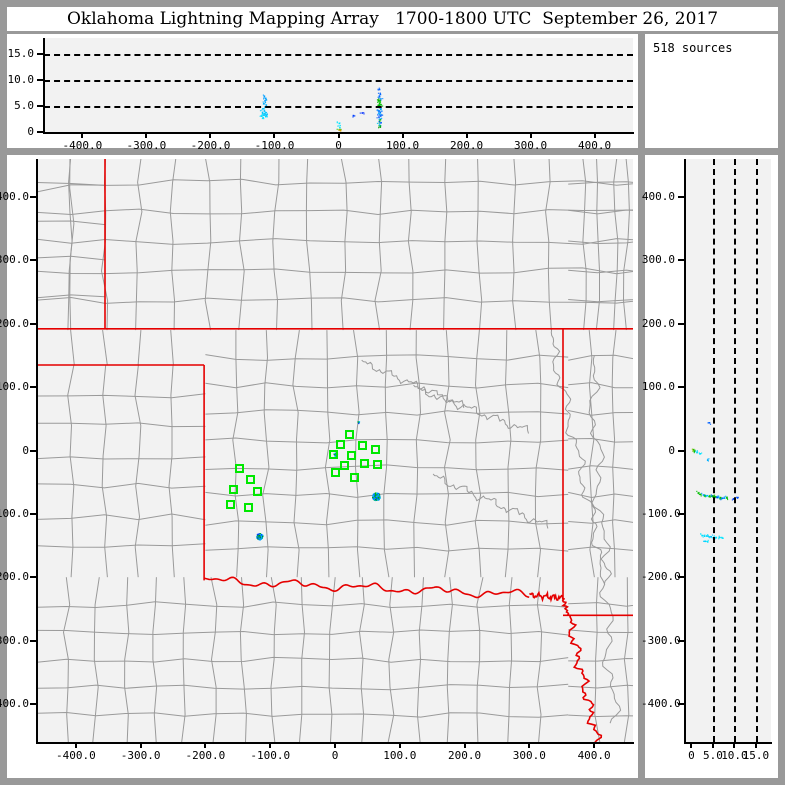 Image resolution: width=785 pixels, height=785 pixels. Describe the element at coordinates (14, 260) in the screenshot. I see `y-tick-label: 300.0` at that location.